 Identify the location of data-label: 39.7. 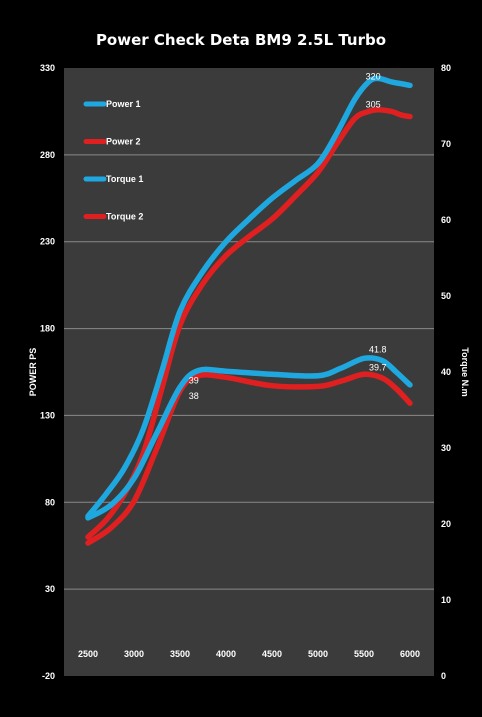
(378, 367).